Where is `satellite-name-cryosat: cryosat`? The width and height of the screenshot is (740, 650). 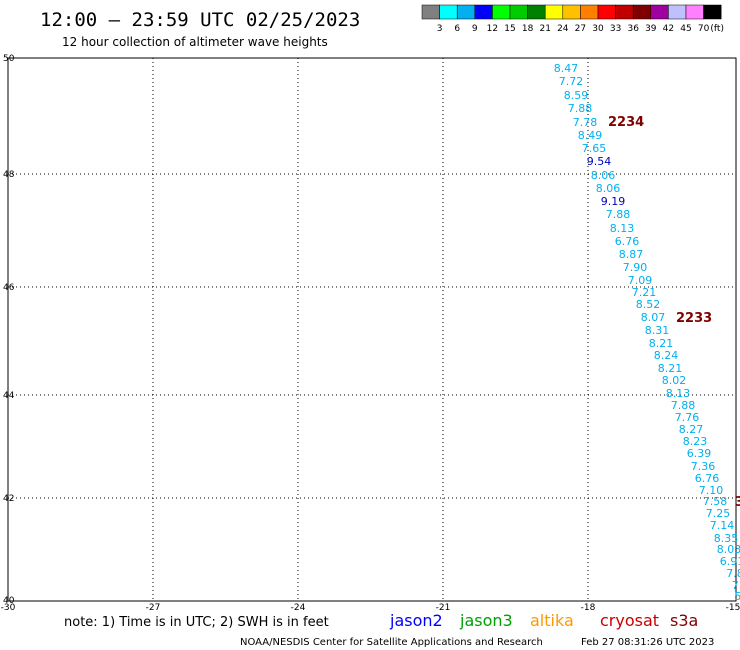 satellite-name-cryosat: cryosat is located at coordinates (629, 620).